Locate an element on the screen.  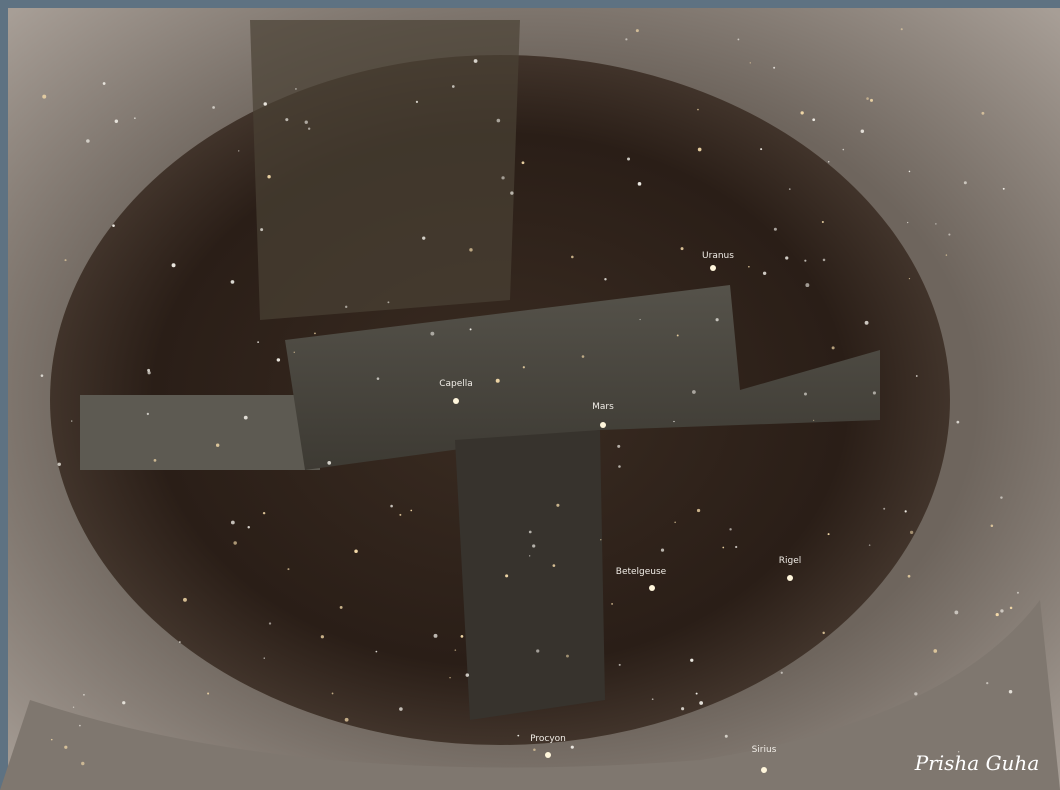
star-label: Rigel is located at coordinates (790, 561).